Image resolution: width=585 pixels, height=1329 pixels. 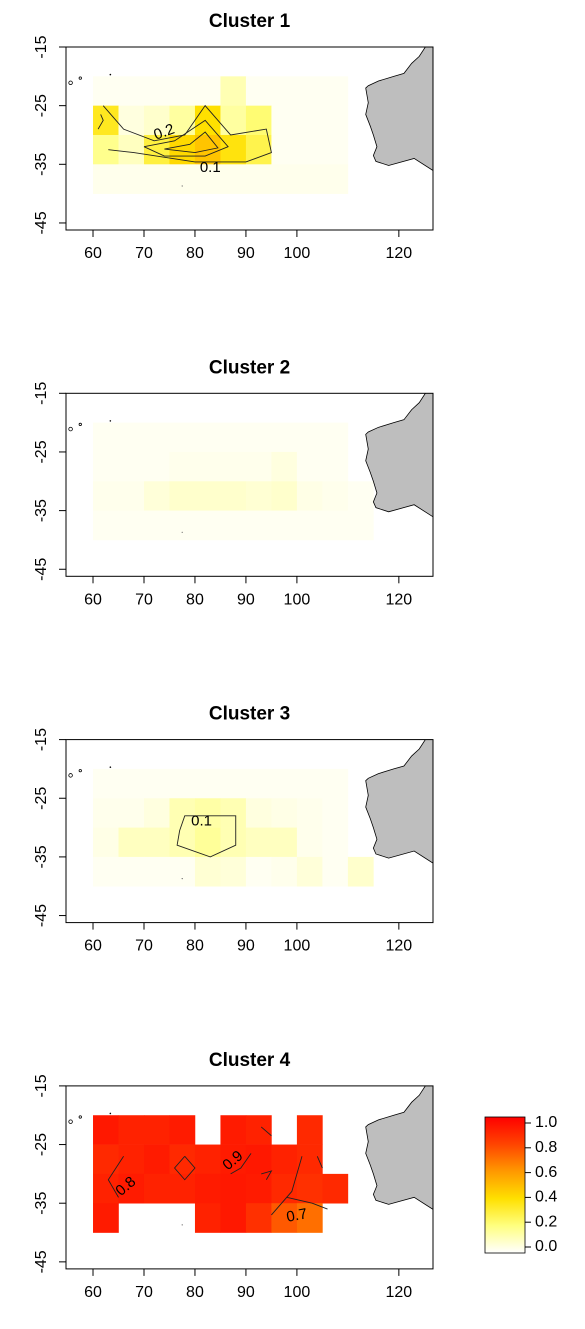 What do you see at coordinates (249, 367) in the screenshot?
I see `panel-title: Cluster 2` at bounding box center [249, 367].